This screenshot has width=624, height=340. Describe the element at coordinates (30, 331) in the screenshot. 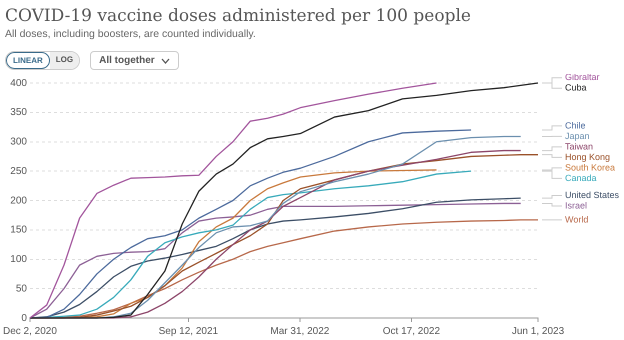

I see `x-tick-label: Dec 2, 2020` at that location.